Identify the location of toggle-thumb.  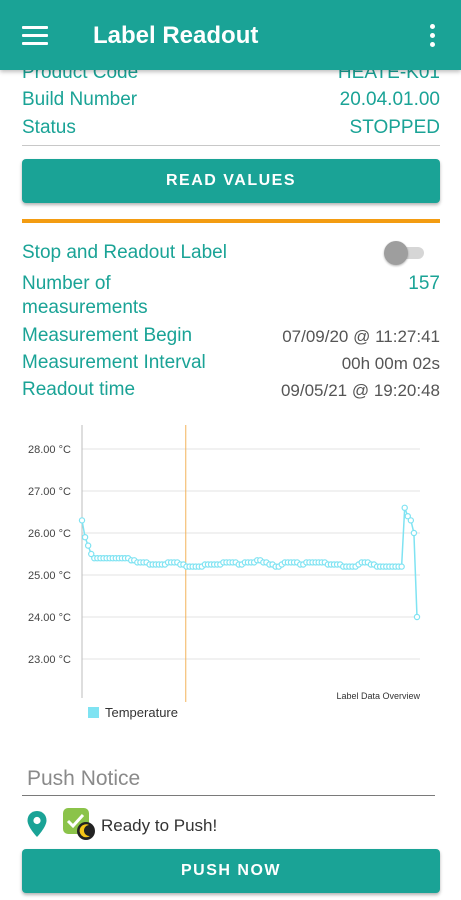
(396, 253).